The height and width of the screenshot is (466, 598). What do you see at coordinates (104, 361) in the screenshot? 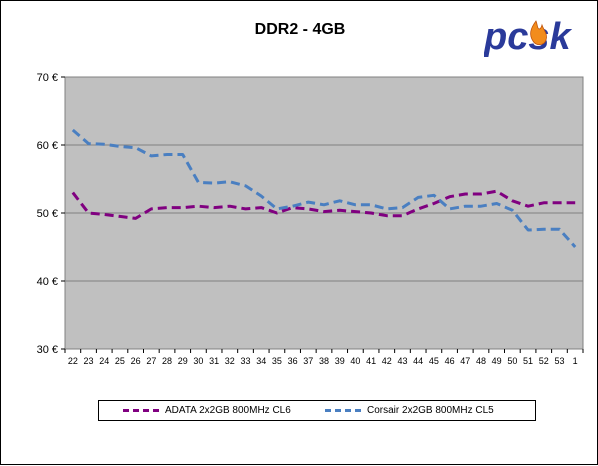
I see `x-tick-label: 24` at bounding box center [104, 361].